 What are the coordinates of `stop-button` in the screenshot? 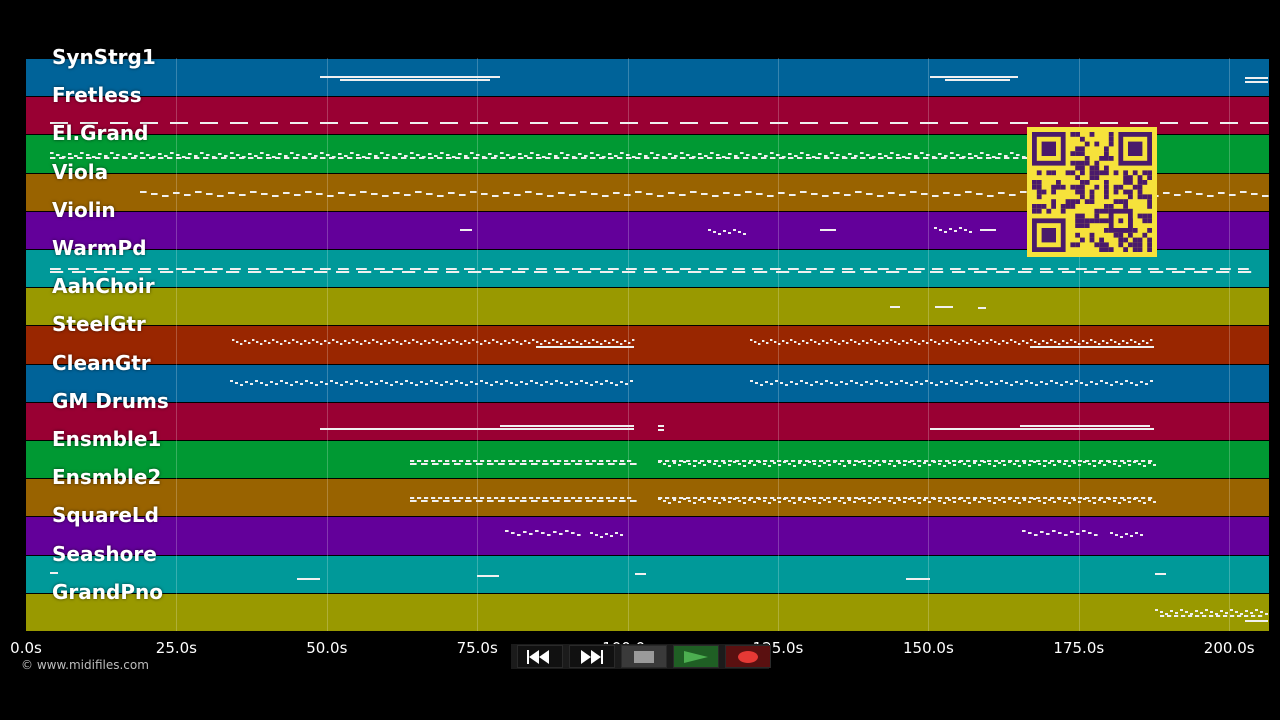 It's located at (644, 656).